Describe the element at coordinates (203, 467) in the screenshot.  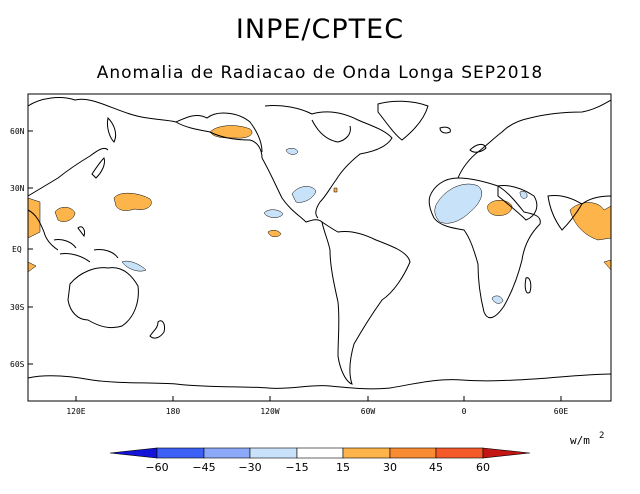
I see `colorbar-tick-label: −45` at that location.